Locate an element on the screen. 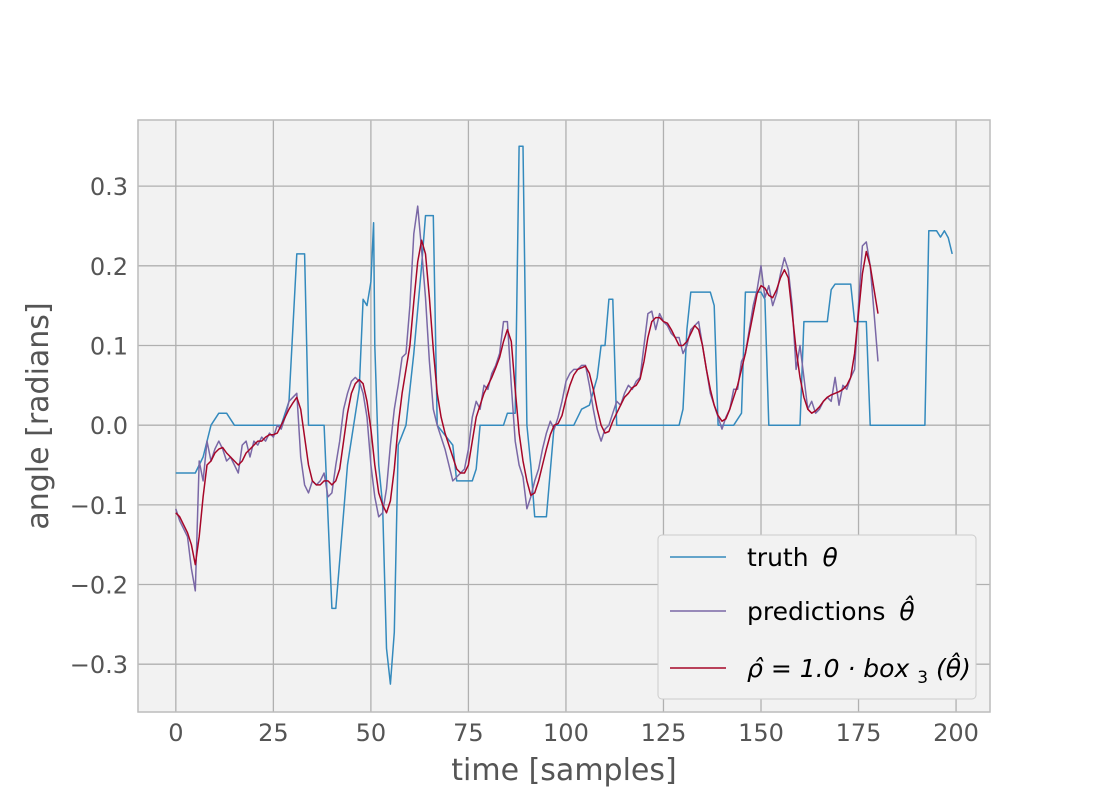 The width and height of the screenshot is (1100, 800). y-tick-label: 0.0 is located at coordinates (109, 426).